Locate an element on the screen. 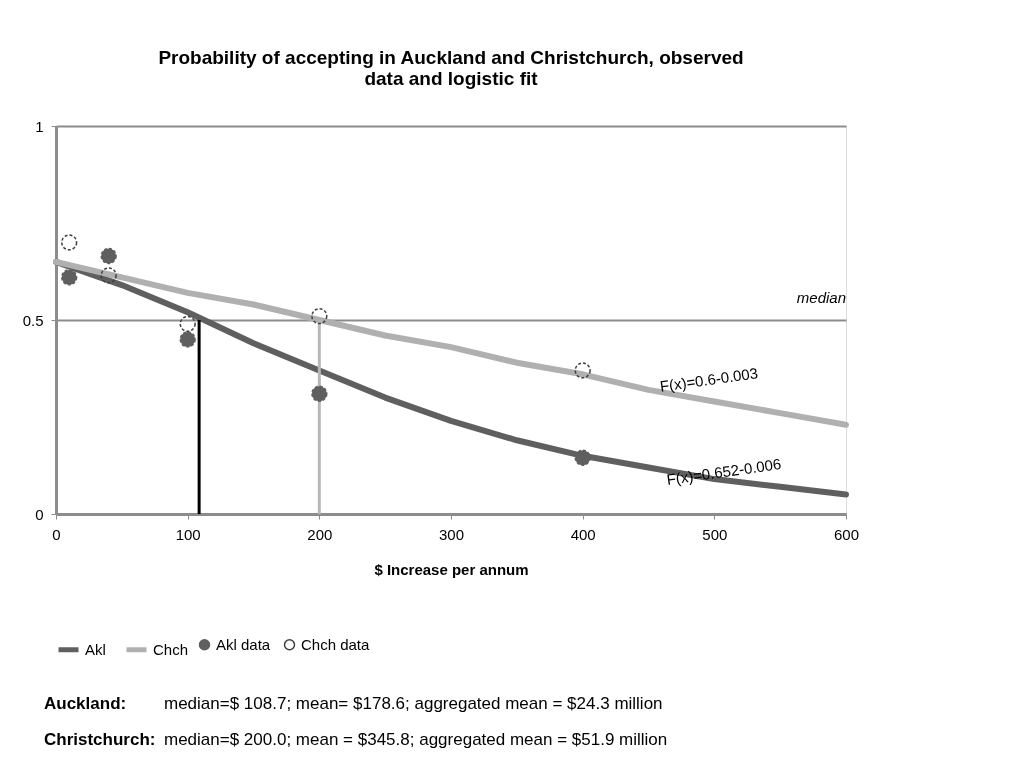  x-tick-label: 600 is located at coordinates (846, 534).